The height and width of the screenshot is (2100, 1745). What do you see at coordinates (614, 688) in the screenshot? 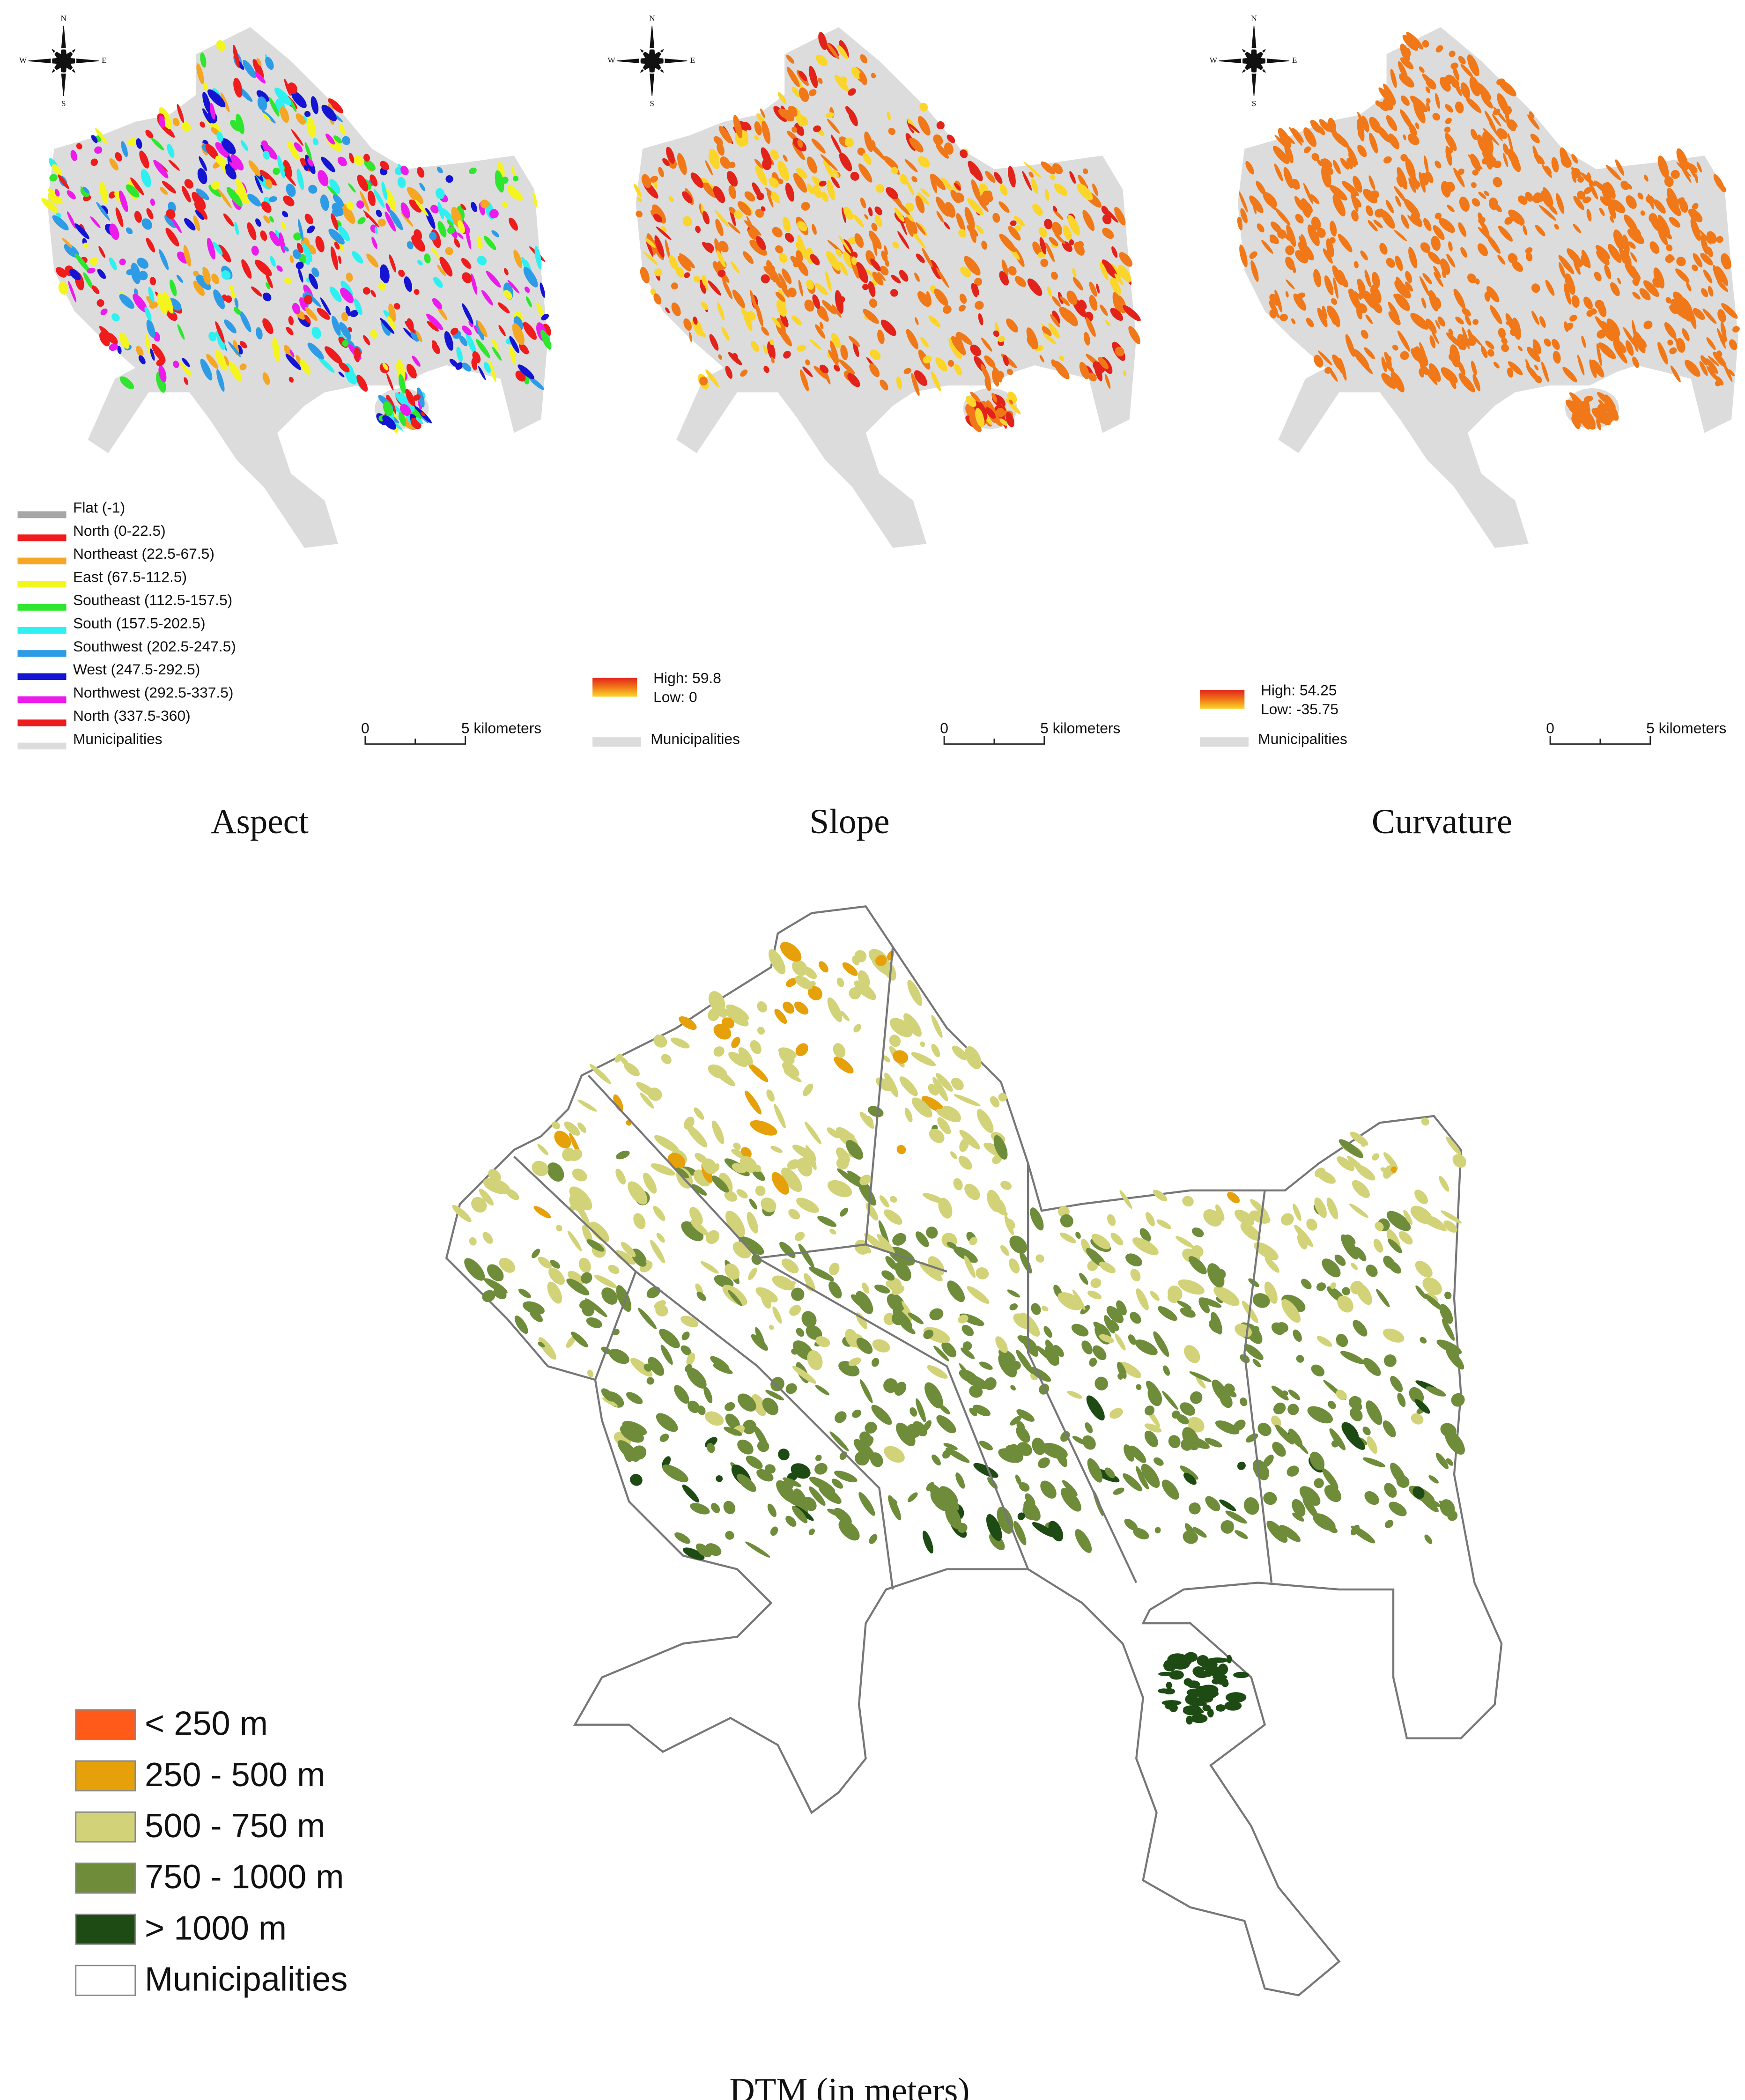
I see `legend-ramp` at bounding box center [614, 688].